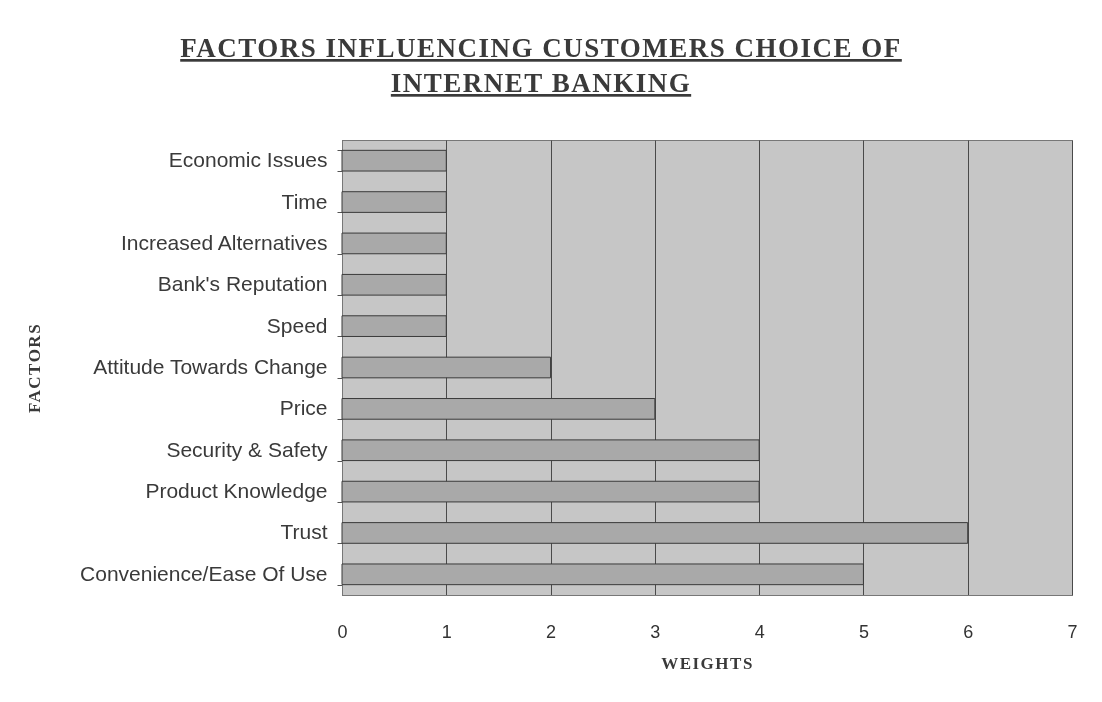 This screenshot has height=702, width=1102. What do you see at coordinates (303, 408) in the screenshot?
I see `y-tick-label: Price` at bounding box center [303, 408].